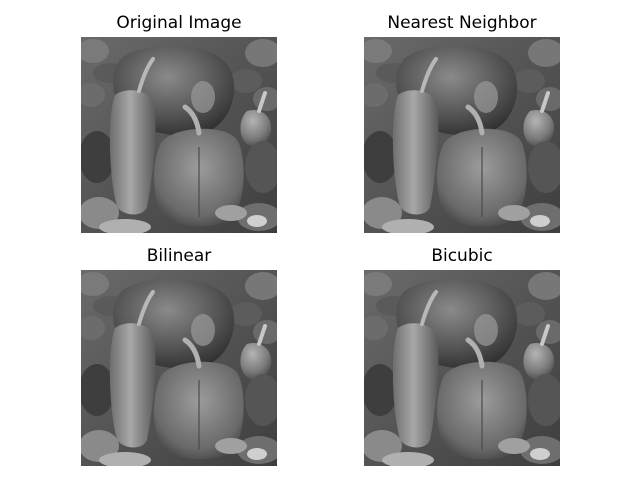  What do you see at coordinates (462, 256) in the screenshot?
I see `panel-title-bicubic: Bicubic` at bounding box center [462, 256].